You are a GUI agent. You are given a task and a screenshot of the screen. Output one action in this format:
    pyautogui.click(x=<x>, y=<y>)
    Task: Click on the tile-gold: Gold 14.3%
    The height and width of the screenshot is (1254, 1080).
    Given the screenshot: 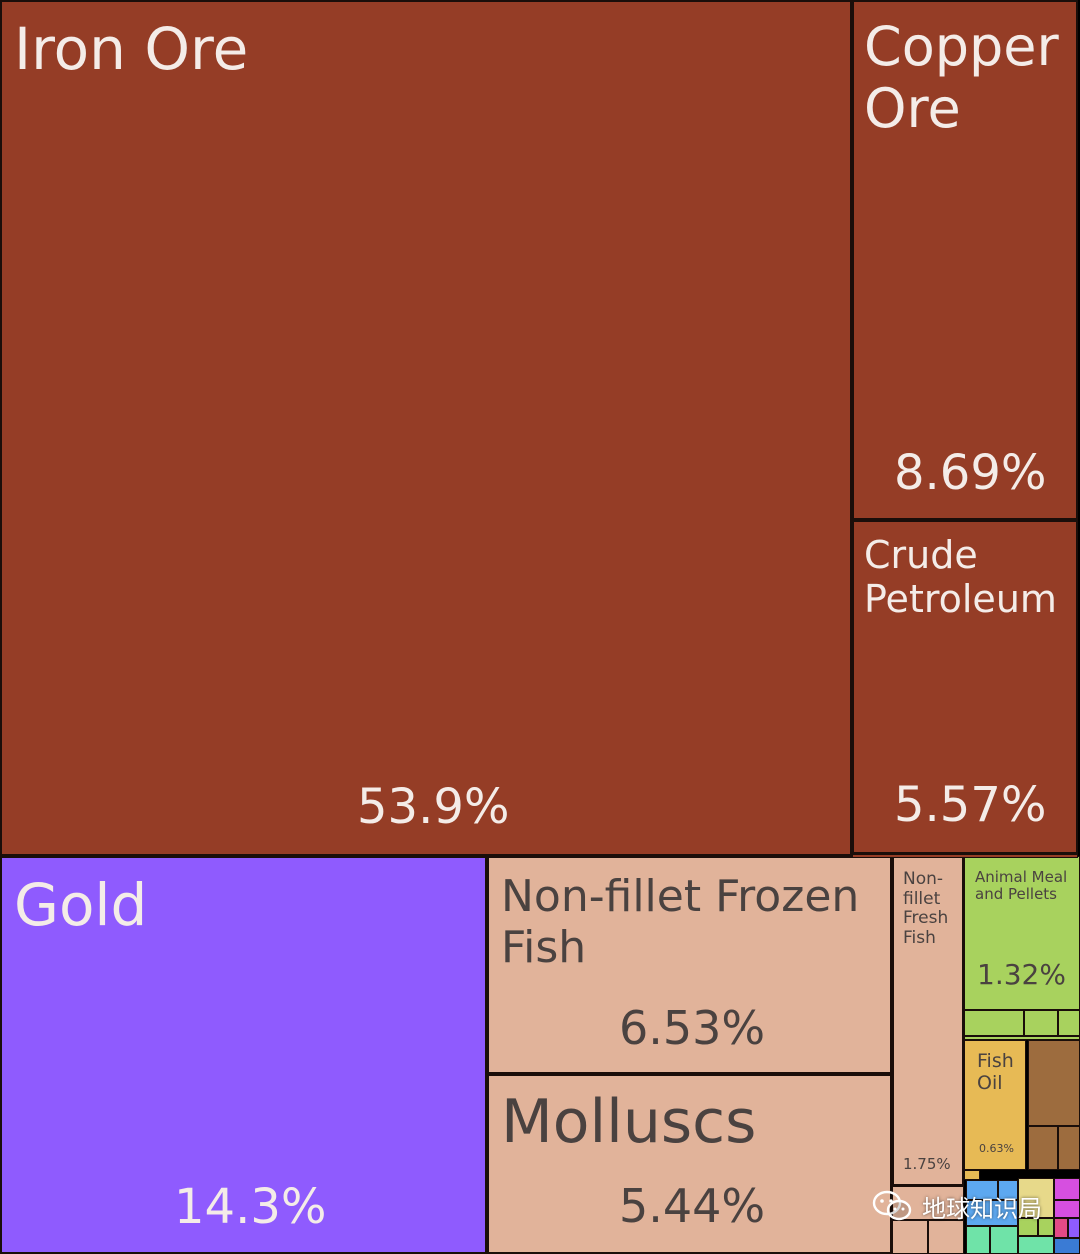 What is the action you would take?
    pyautogui.click(x=243, y=1055)
    